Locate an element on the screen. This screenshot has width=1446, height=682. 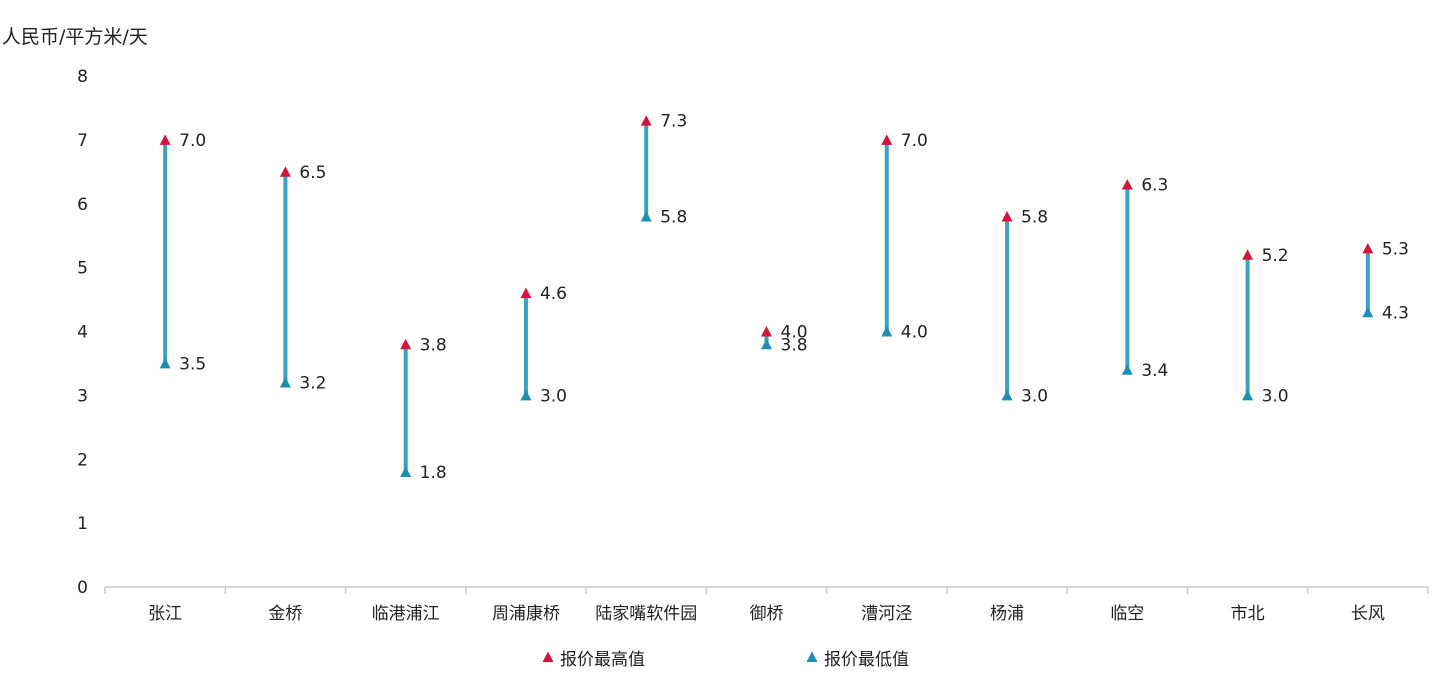
high-value-label: 6.5 is located at coordinates (312, 173).